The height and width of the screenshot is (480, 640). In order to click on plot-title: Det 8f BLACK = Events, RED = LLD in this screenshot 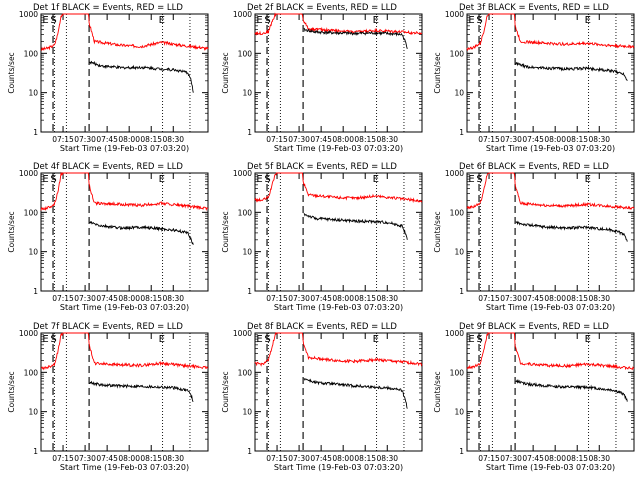, I will do `click(322, 327)`.